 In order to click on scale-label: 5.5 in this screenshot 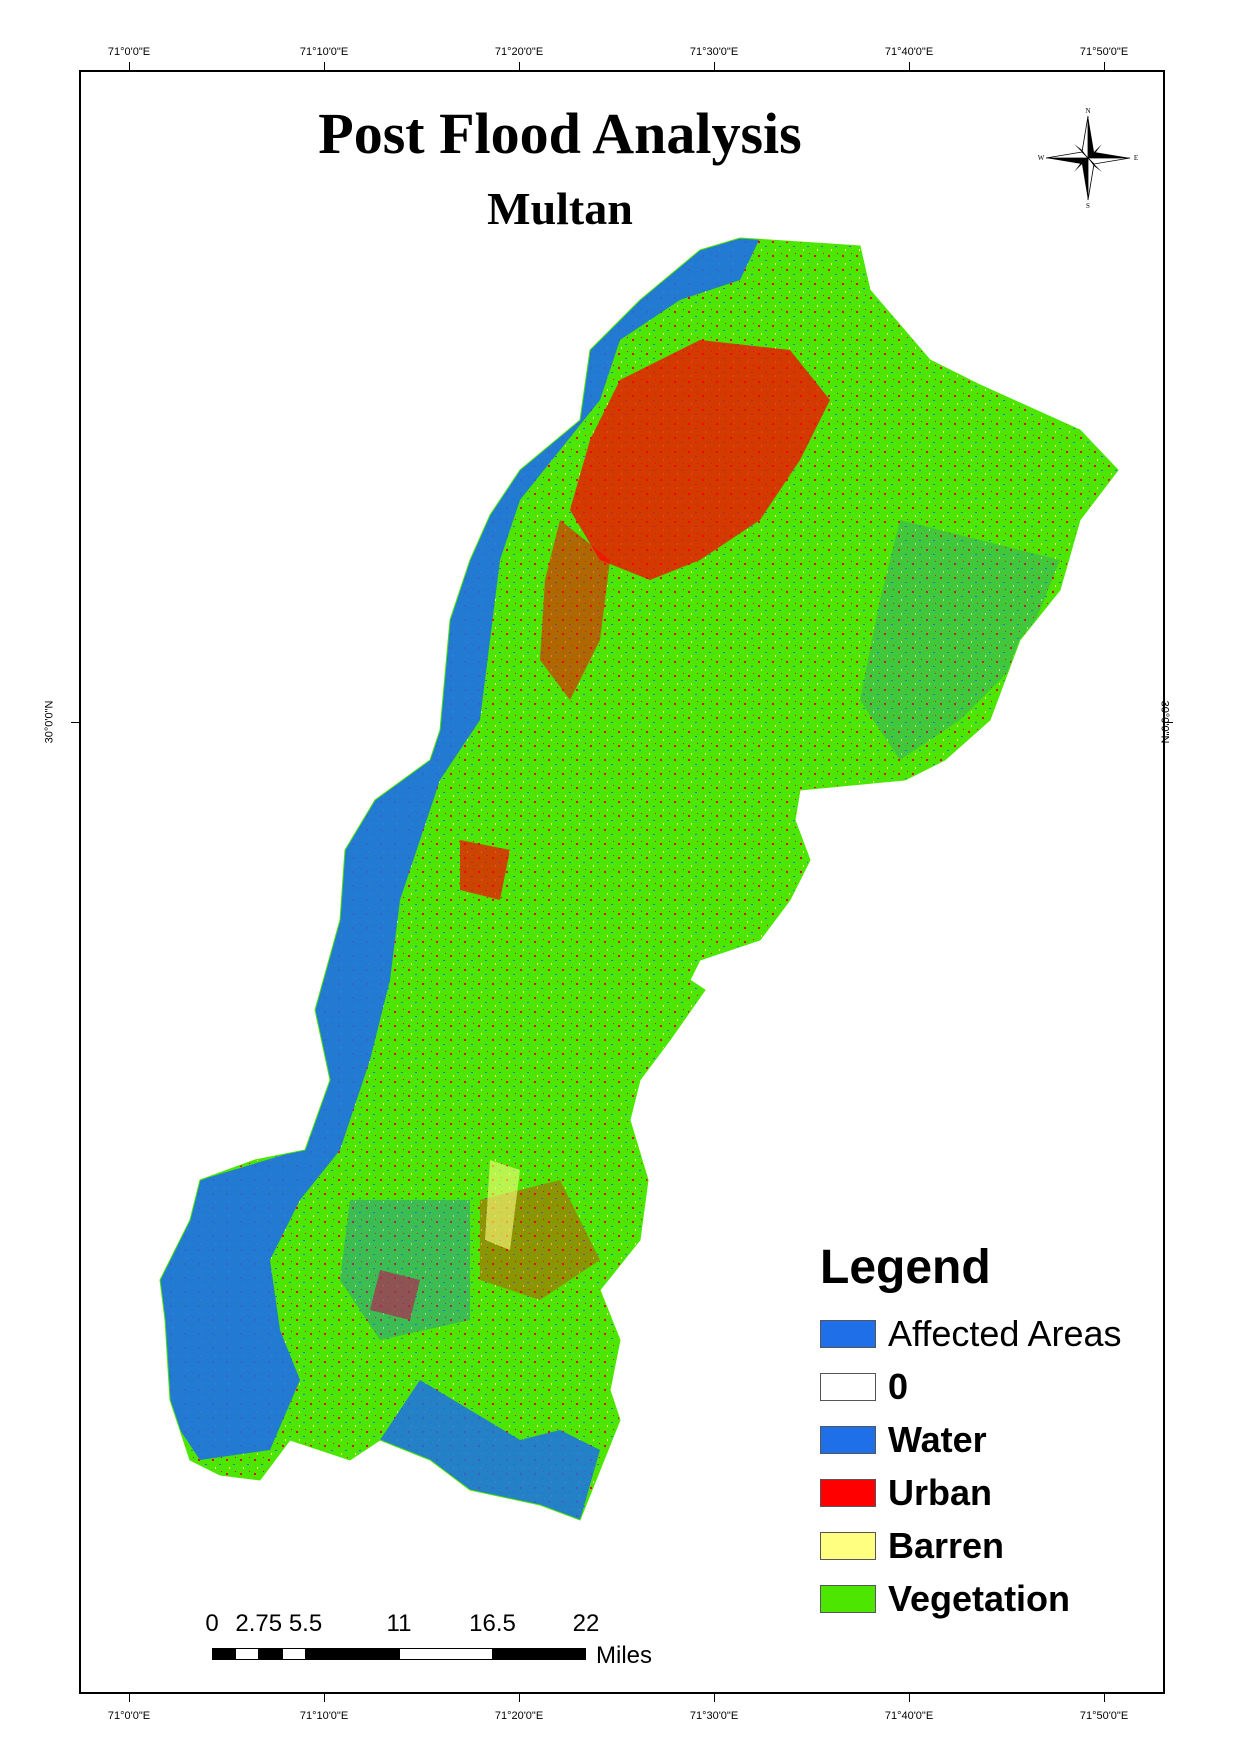, I will do `click(305, 1623)`.